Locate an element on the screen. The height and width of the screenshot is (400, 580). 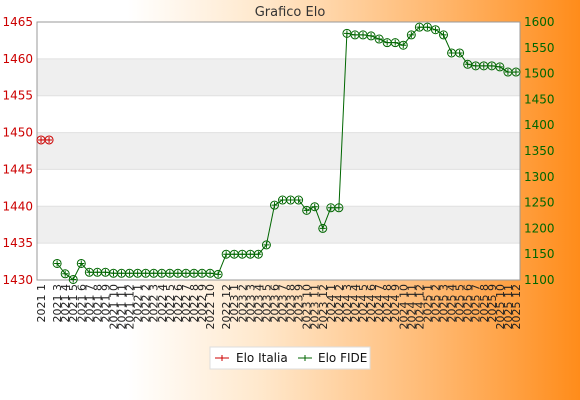
x-tick-label: 2022 1 is located at coordinates (138, 303).